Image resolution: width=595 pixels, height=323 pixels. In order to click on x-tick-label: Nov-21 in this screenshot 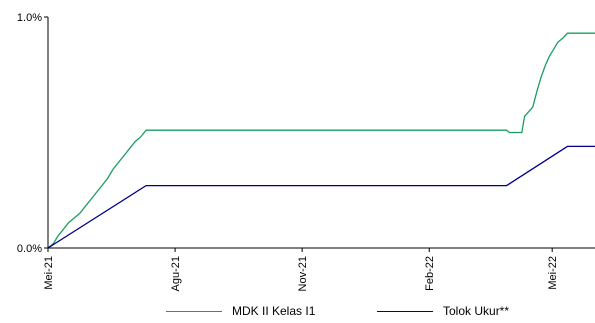, I will do `click(303, 273)`.